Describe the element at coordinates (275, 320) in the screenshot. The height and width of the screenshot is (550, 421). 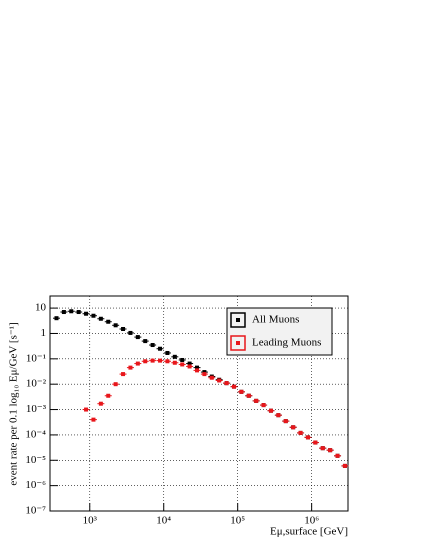
I see `legend-label: All Muons` at that location.